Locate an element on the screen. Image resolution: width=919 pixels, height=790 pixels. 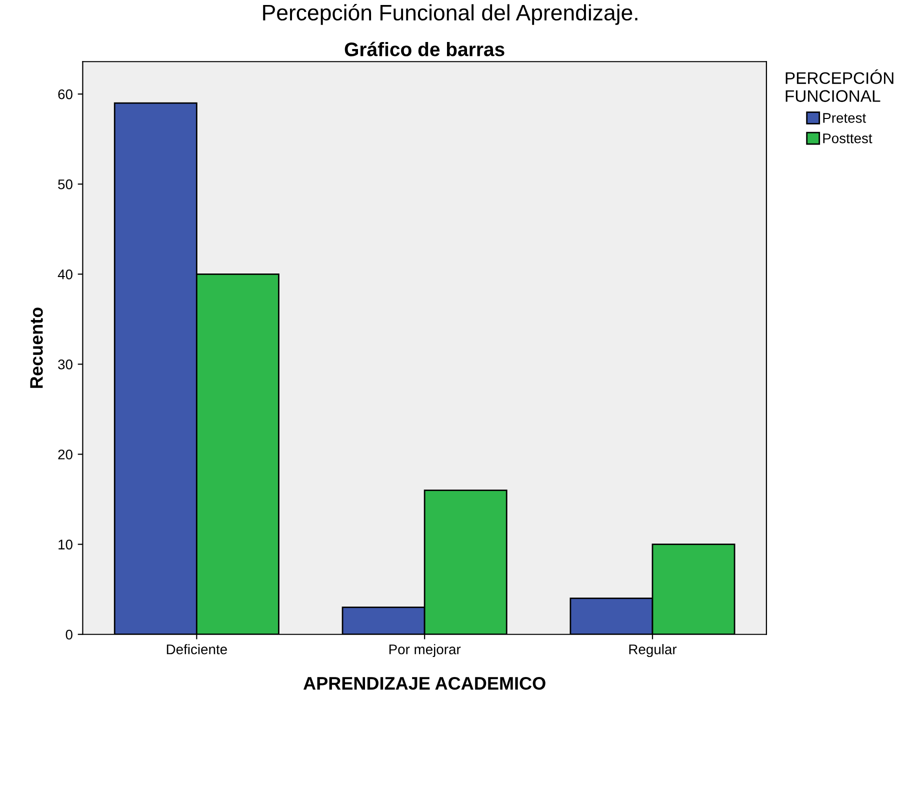
y-tick-label: 30 is located at coordinates (65, 365).